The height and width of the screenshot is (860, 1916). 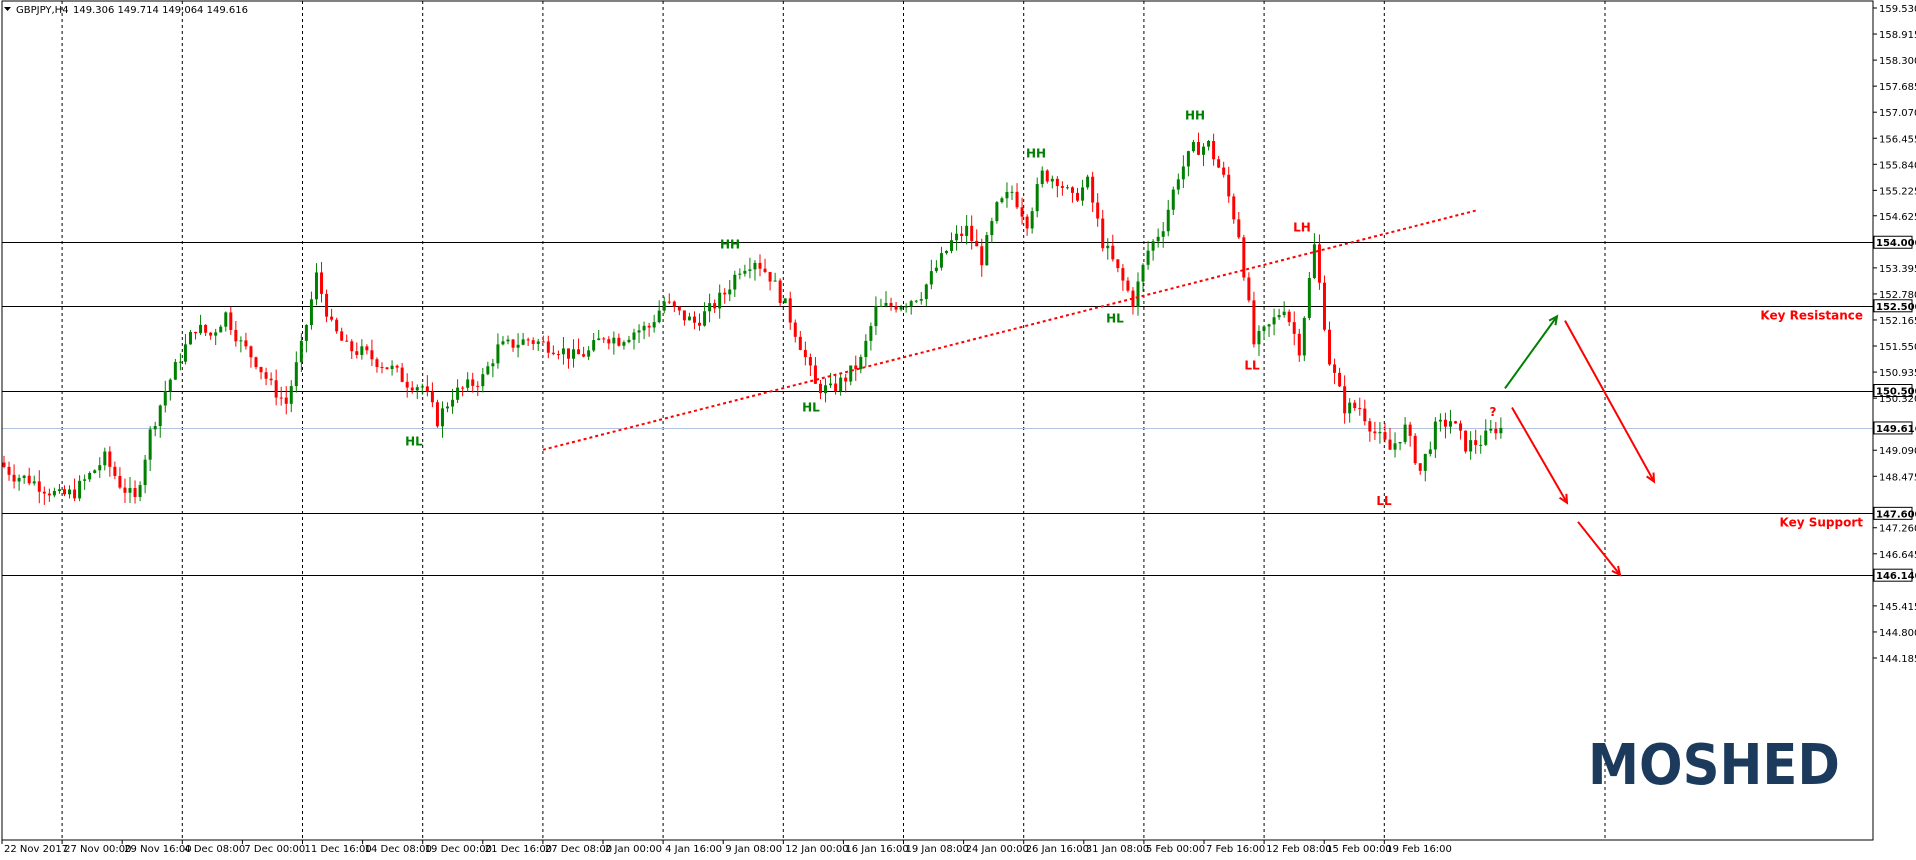 I want to click on price-tick-label: 158.300, so click(x=1897, y=61).